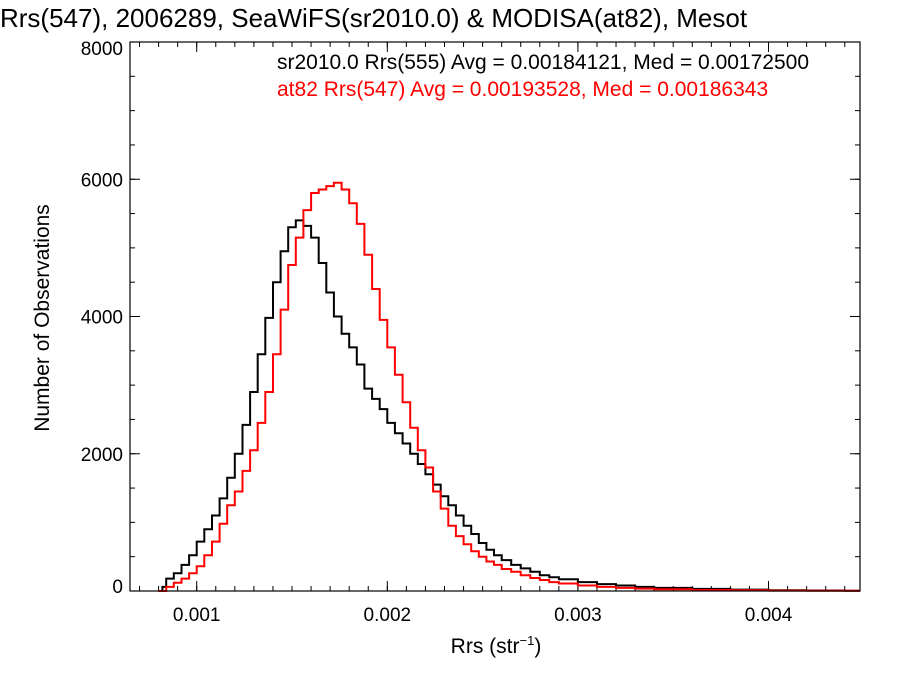  What do you see at coordinates (527, 640) in the screenshot?
I see `x-axis-label-sup: −1` at bounding box center [527, 640].